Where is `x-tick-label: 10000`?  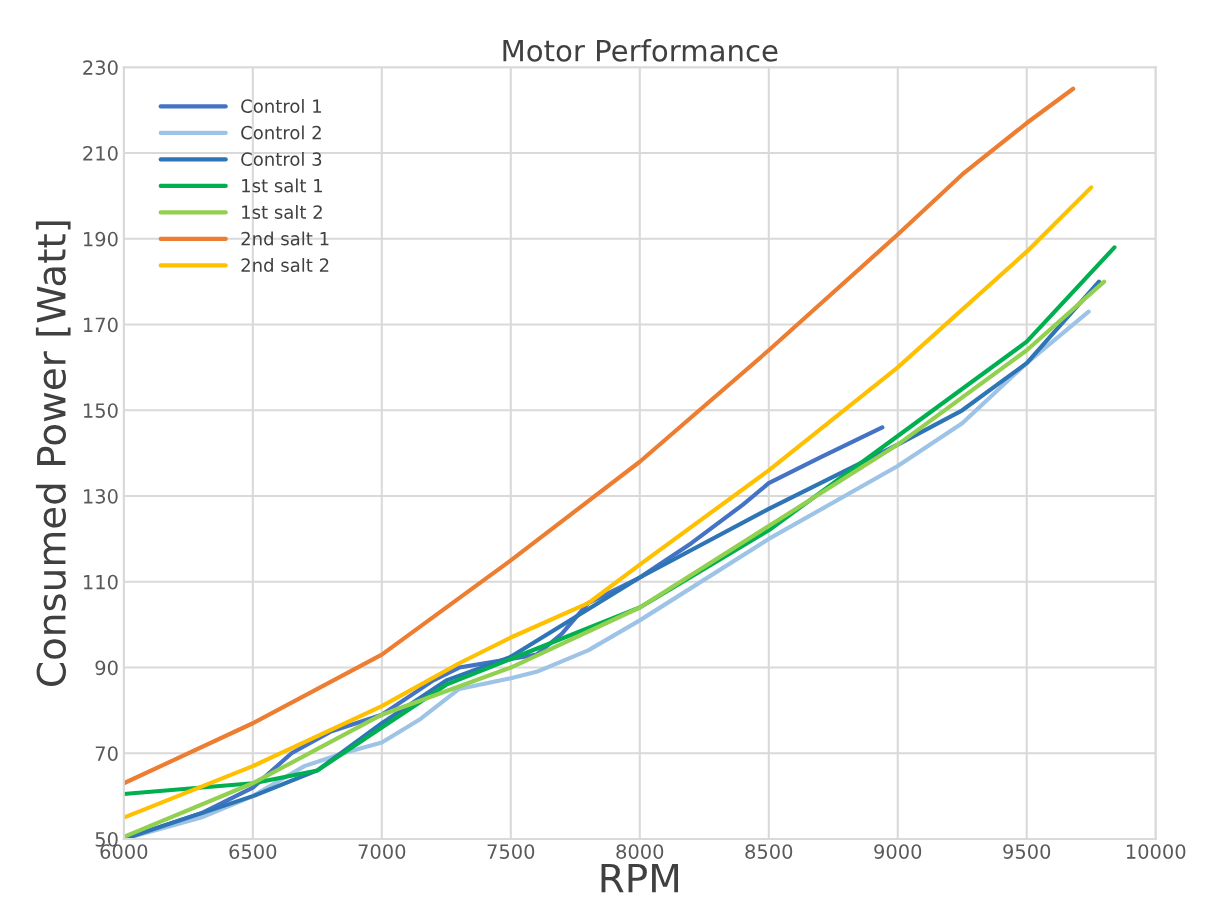
x-tick-label: 10000 is located at coordinates (1156, 851).